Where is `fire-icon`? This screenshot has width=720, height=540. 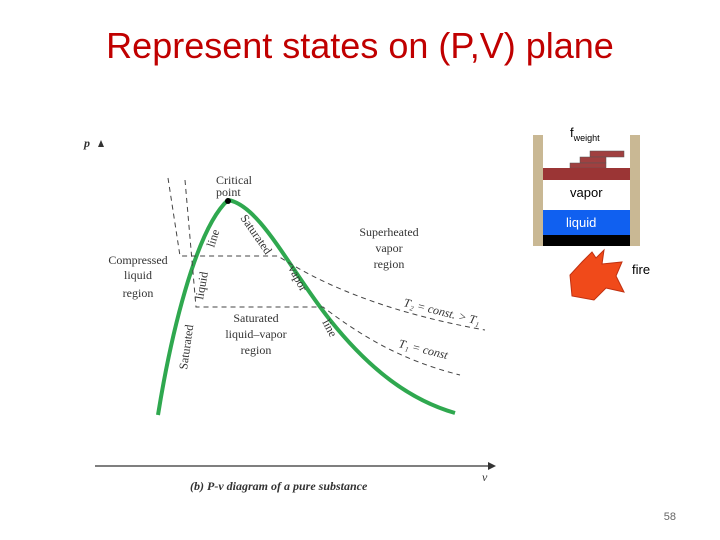
fire-icon is located at coordinates (597, 274).